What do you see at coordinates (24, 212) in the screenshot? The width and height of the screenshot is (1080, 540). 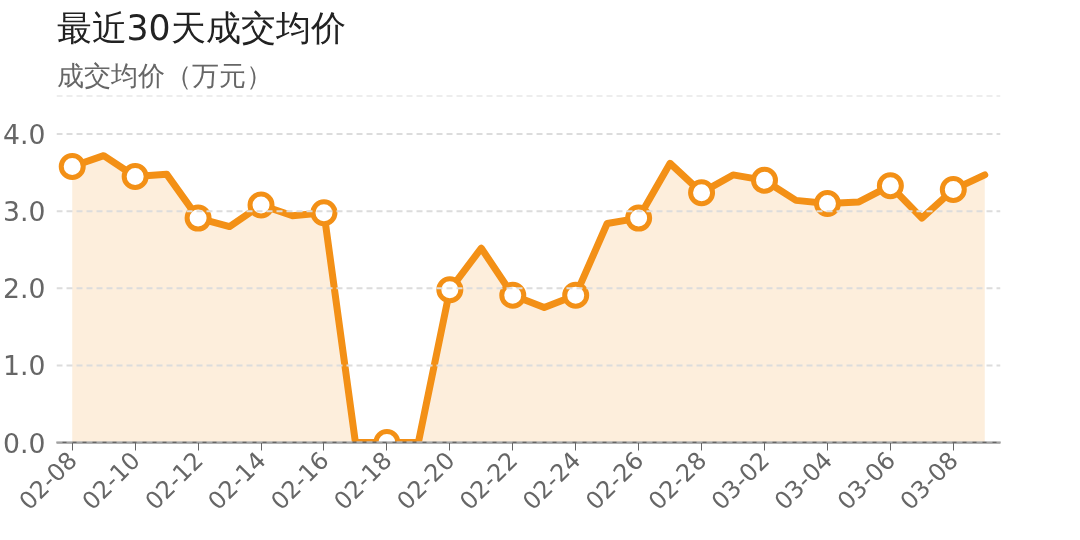 I see `y-tick-label: 3.0` at bounding box center [24, 212].